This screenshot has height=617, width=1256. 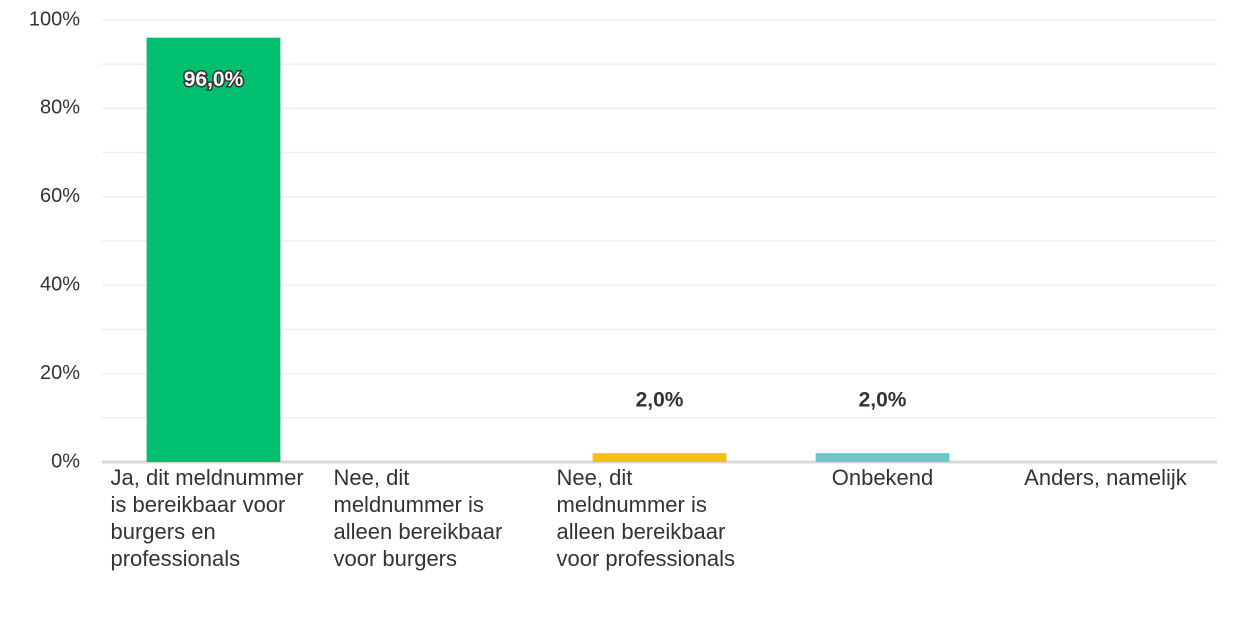 What do you see at coordinates (214, 79) in the screenshot?
I see `data-label: 96,0%` at bounding box center [214, 79].